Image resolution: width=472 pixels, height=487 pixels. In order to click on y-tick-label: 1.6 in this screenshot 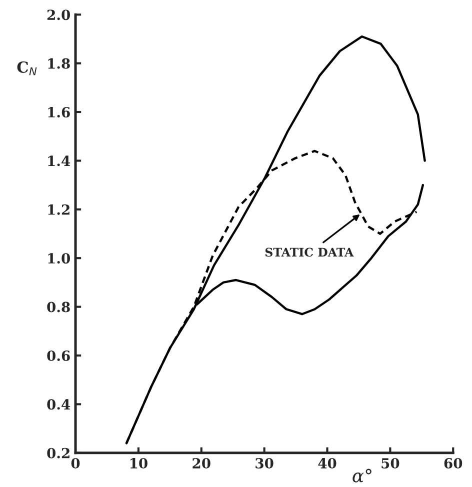, I will do `click(59, 112)`.